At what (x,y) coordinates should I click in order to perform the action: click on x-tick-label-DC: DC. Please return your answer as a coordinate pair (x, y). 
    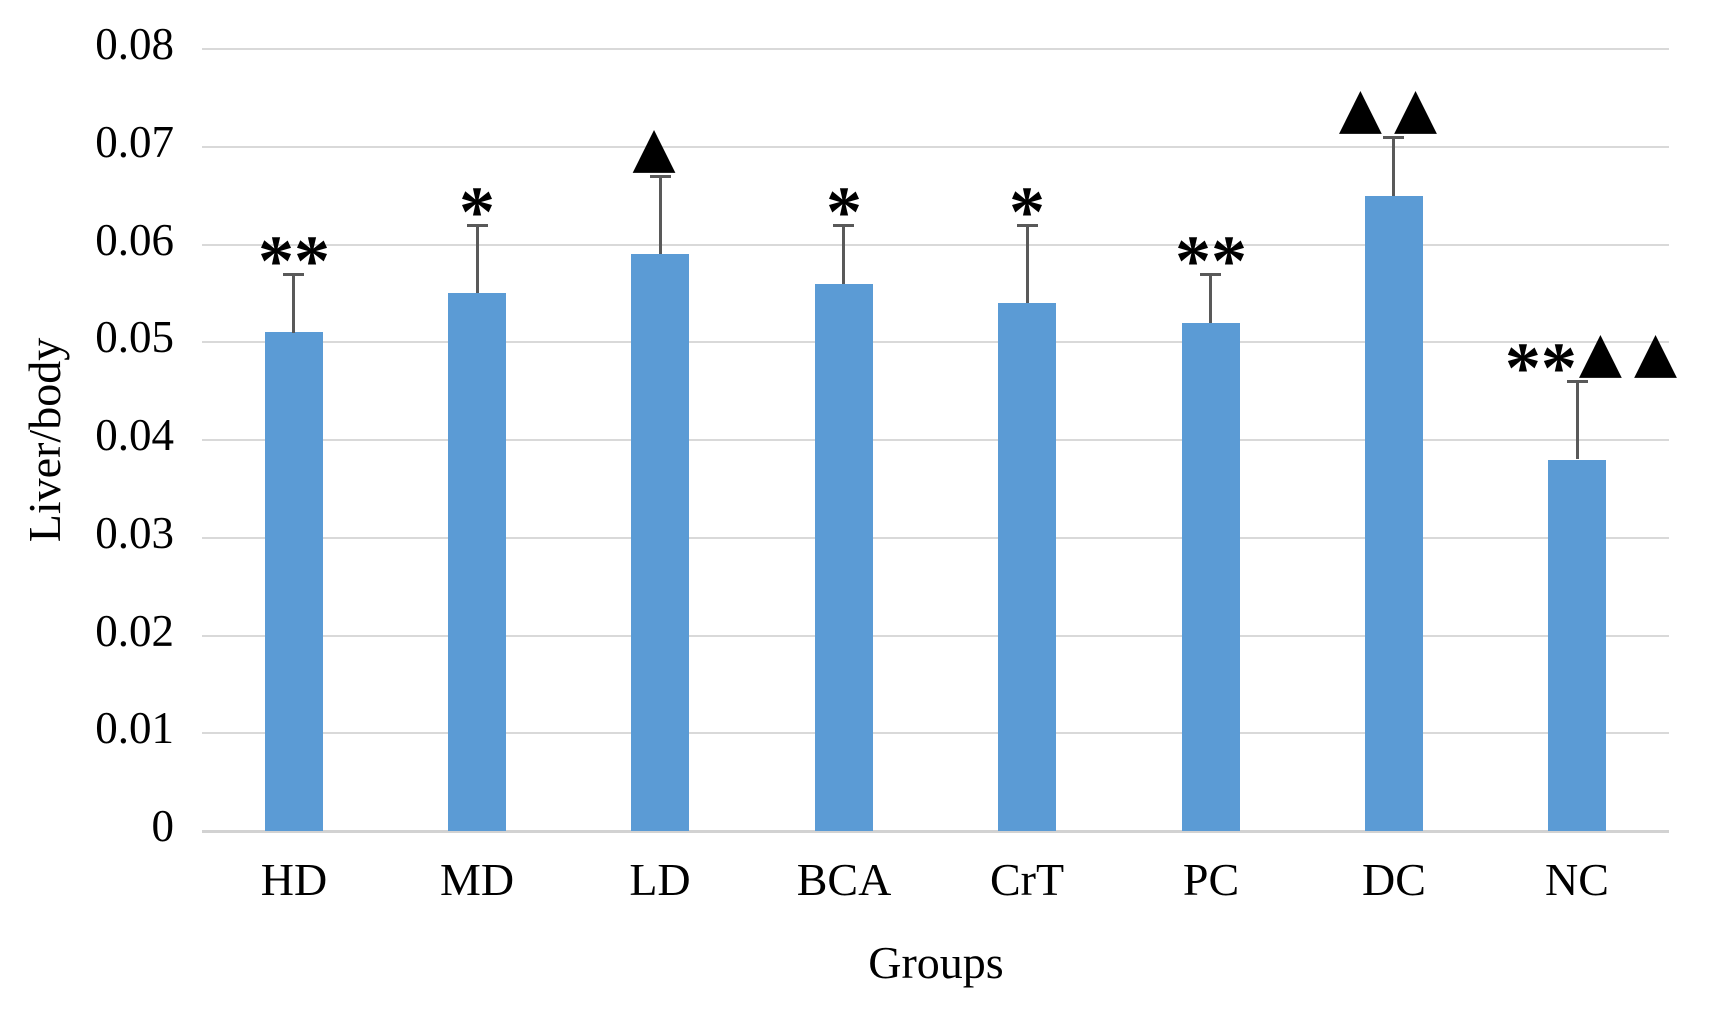
    Looking at the image, I should click on (1394, 879).